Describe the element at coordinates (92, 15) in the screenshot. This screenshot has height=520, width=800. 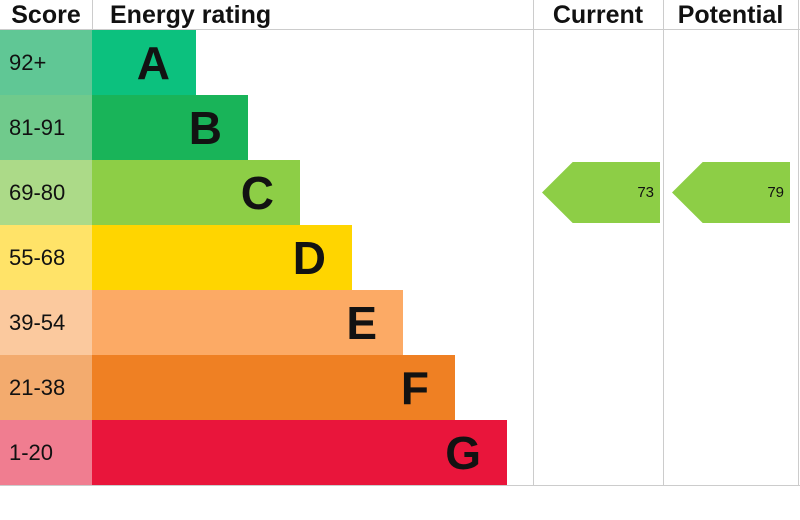
I see `header-divider-line` at that location.